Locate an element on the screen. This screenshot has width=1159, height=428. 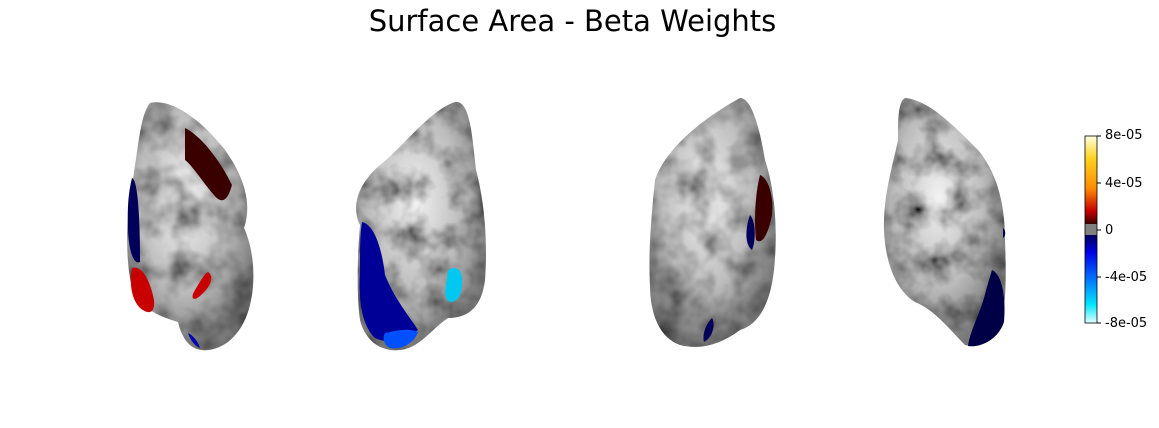
colorbar-gradient is located at coordinates (1091, 229).